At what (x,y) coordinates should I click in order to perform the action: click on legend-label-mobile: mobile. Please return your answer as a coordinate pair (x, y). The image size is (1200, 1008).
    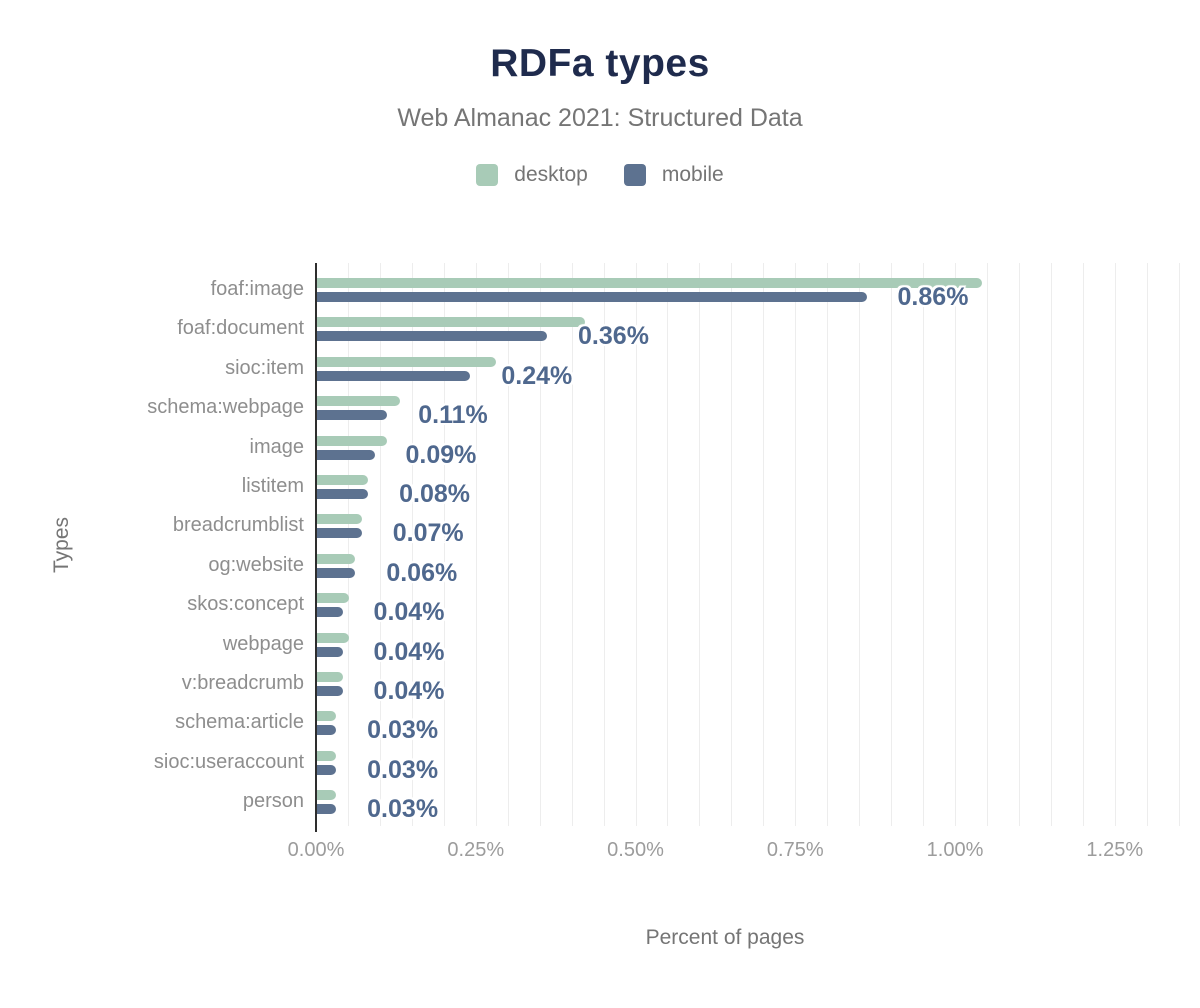
    Looking at the image, I should click on (692, 174).